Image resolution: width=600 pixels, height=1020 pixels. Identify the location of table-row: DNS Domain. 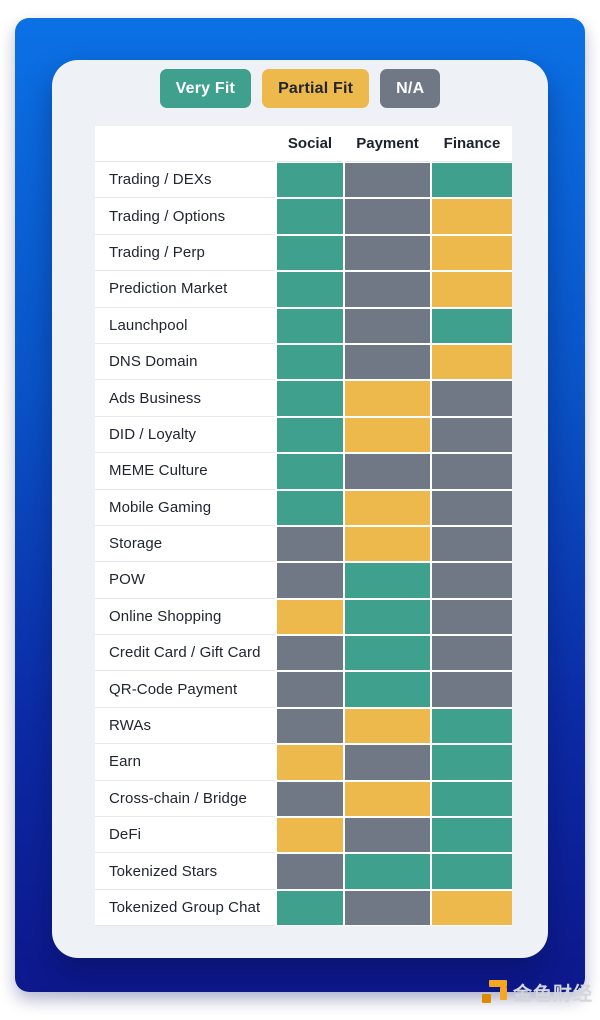
(303, 362).